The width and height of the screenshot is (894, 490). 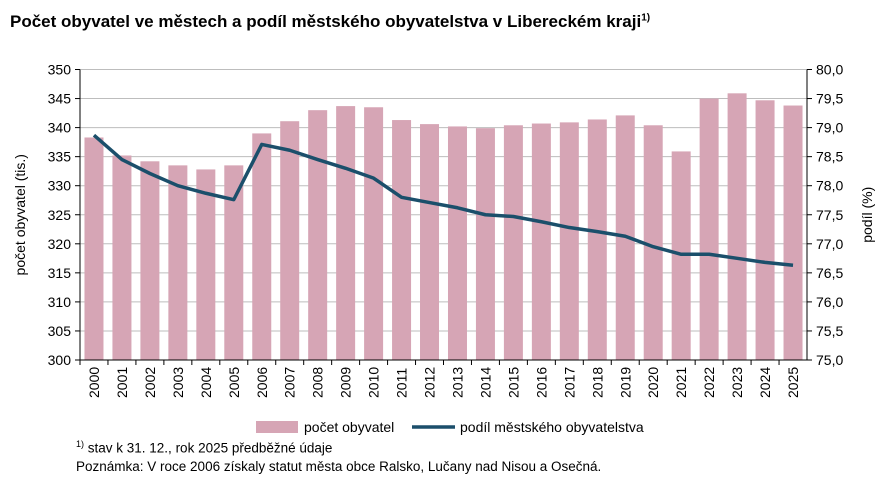 I want to click on x-tick-label: 2003, so click(x=178, y=382).